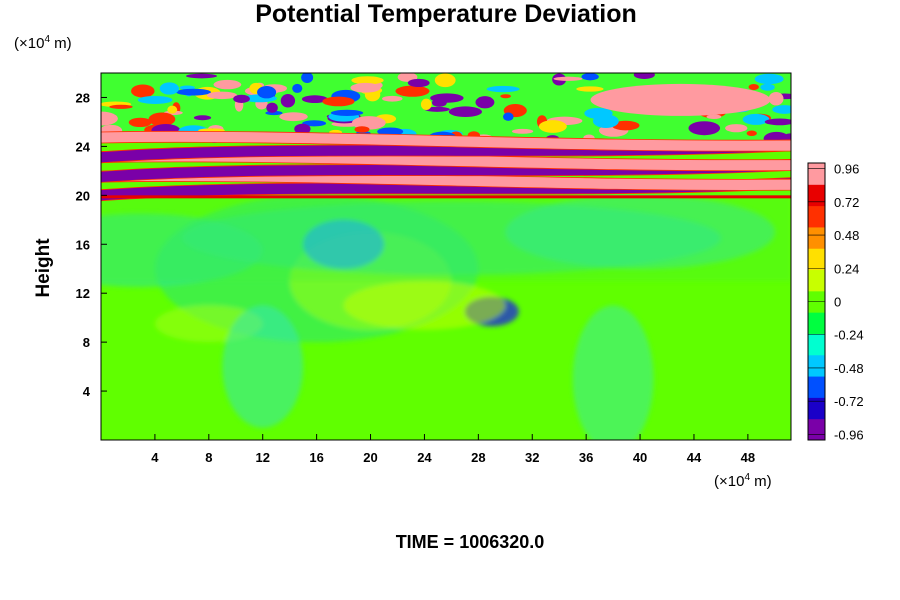  Describe the element at coordinates (835, 302) in the screenshot. I see `colorbar: 0.96 0.72 0.48 0.24 0 -0.24 -0.48 -0.72 -0.96` at that location.